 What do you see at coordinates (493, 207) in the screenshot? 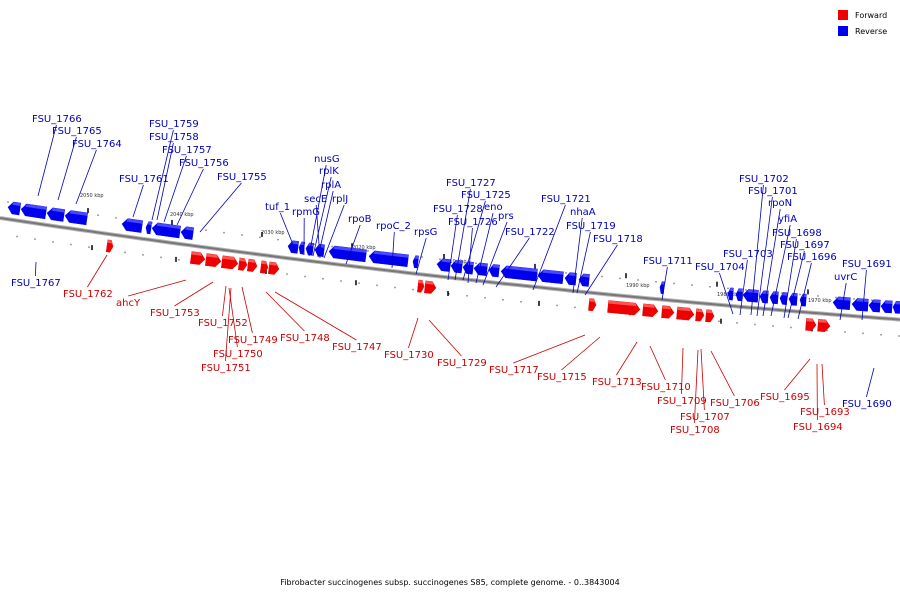
I see `reverse-gene-label: eno` at bounding box center [493, 207].